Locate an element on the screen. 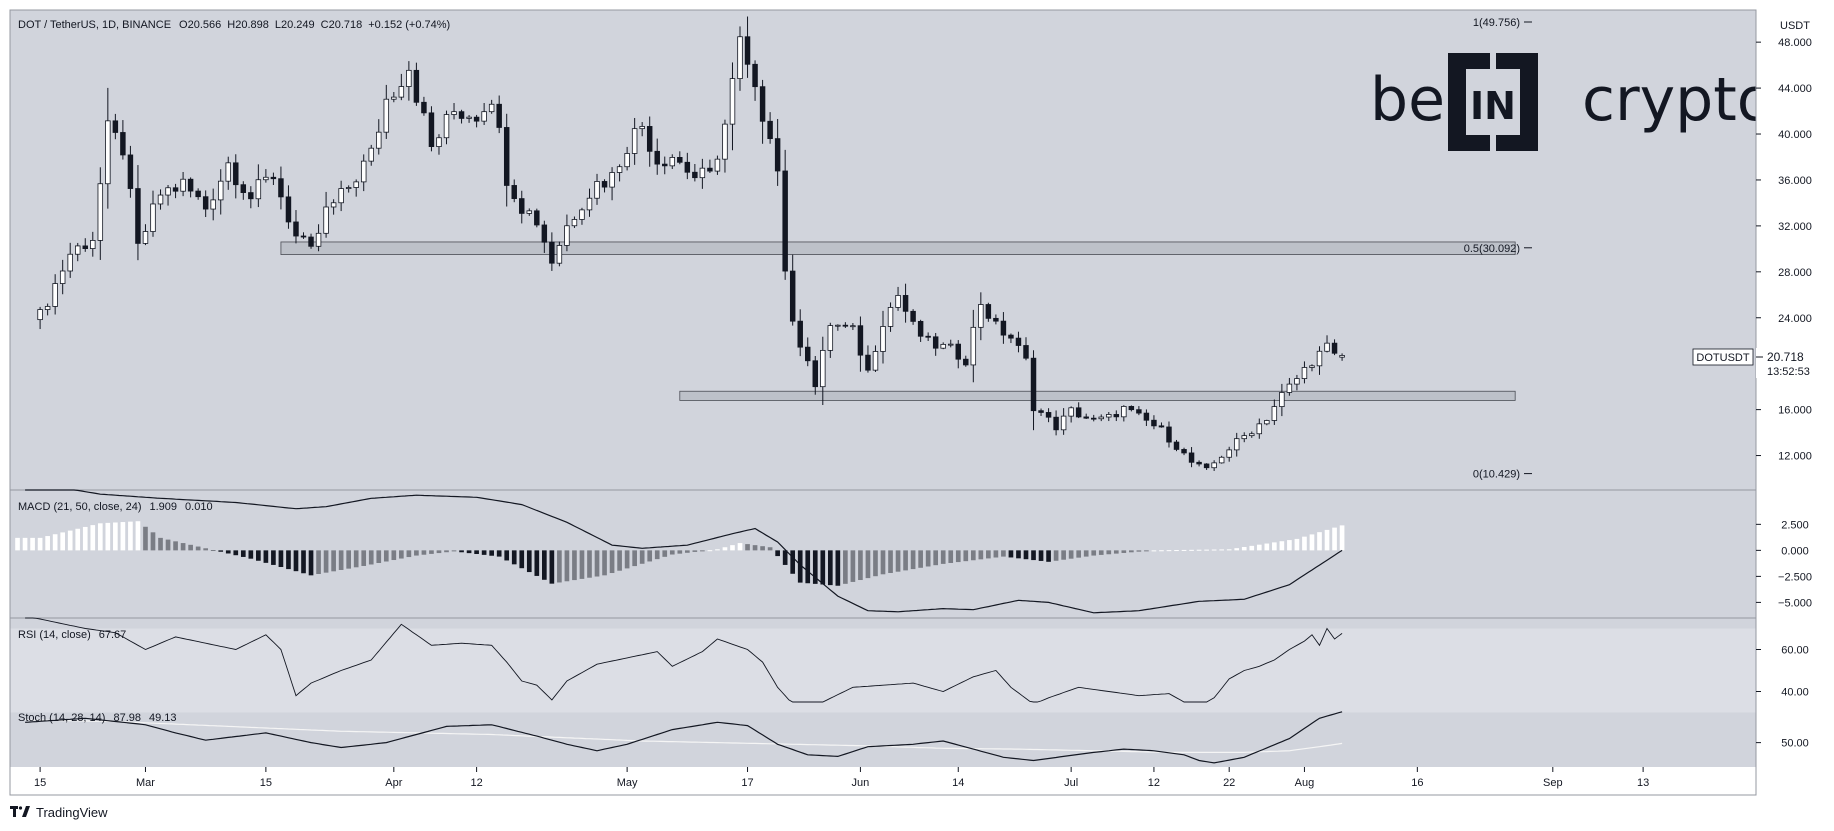 The height and width of the screenshot is (831, 1834). price-tick-2: 40.000 is located at coordinates (1795, 135).